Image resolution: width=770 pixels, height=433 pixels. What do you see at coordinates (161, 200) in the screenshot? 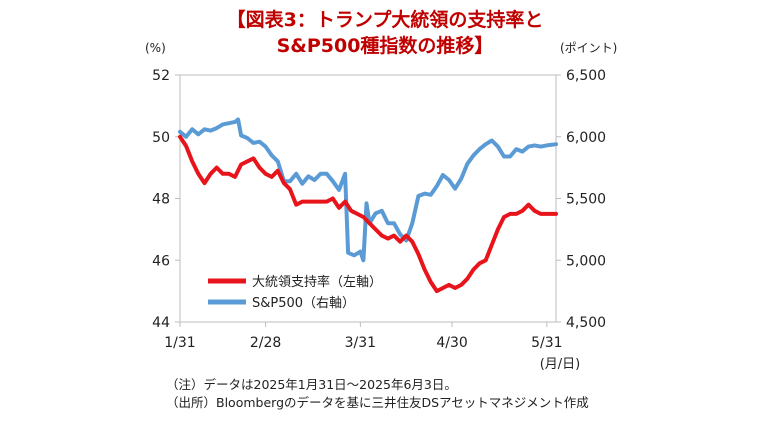
I see `y-left-tick-label: 48` at bounding box center [161, 200].